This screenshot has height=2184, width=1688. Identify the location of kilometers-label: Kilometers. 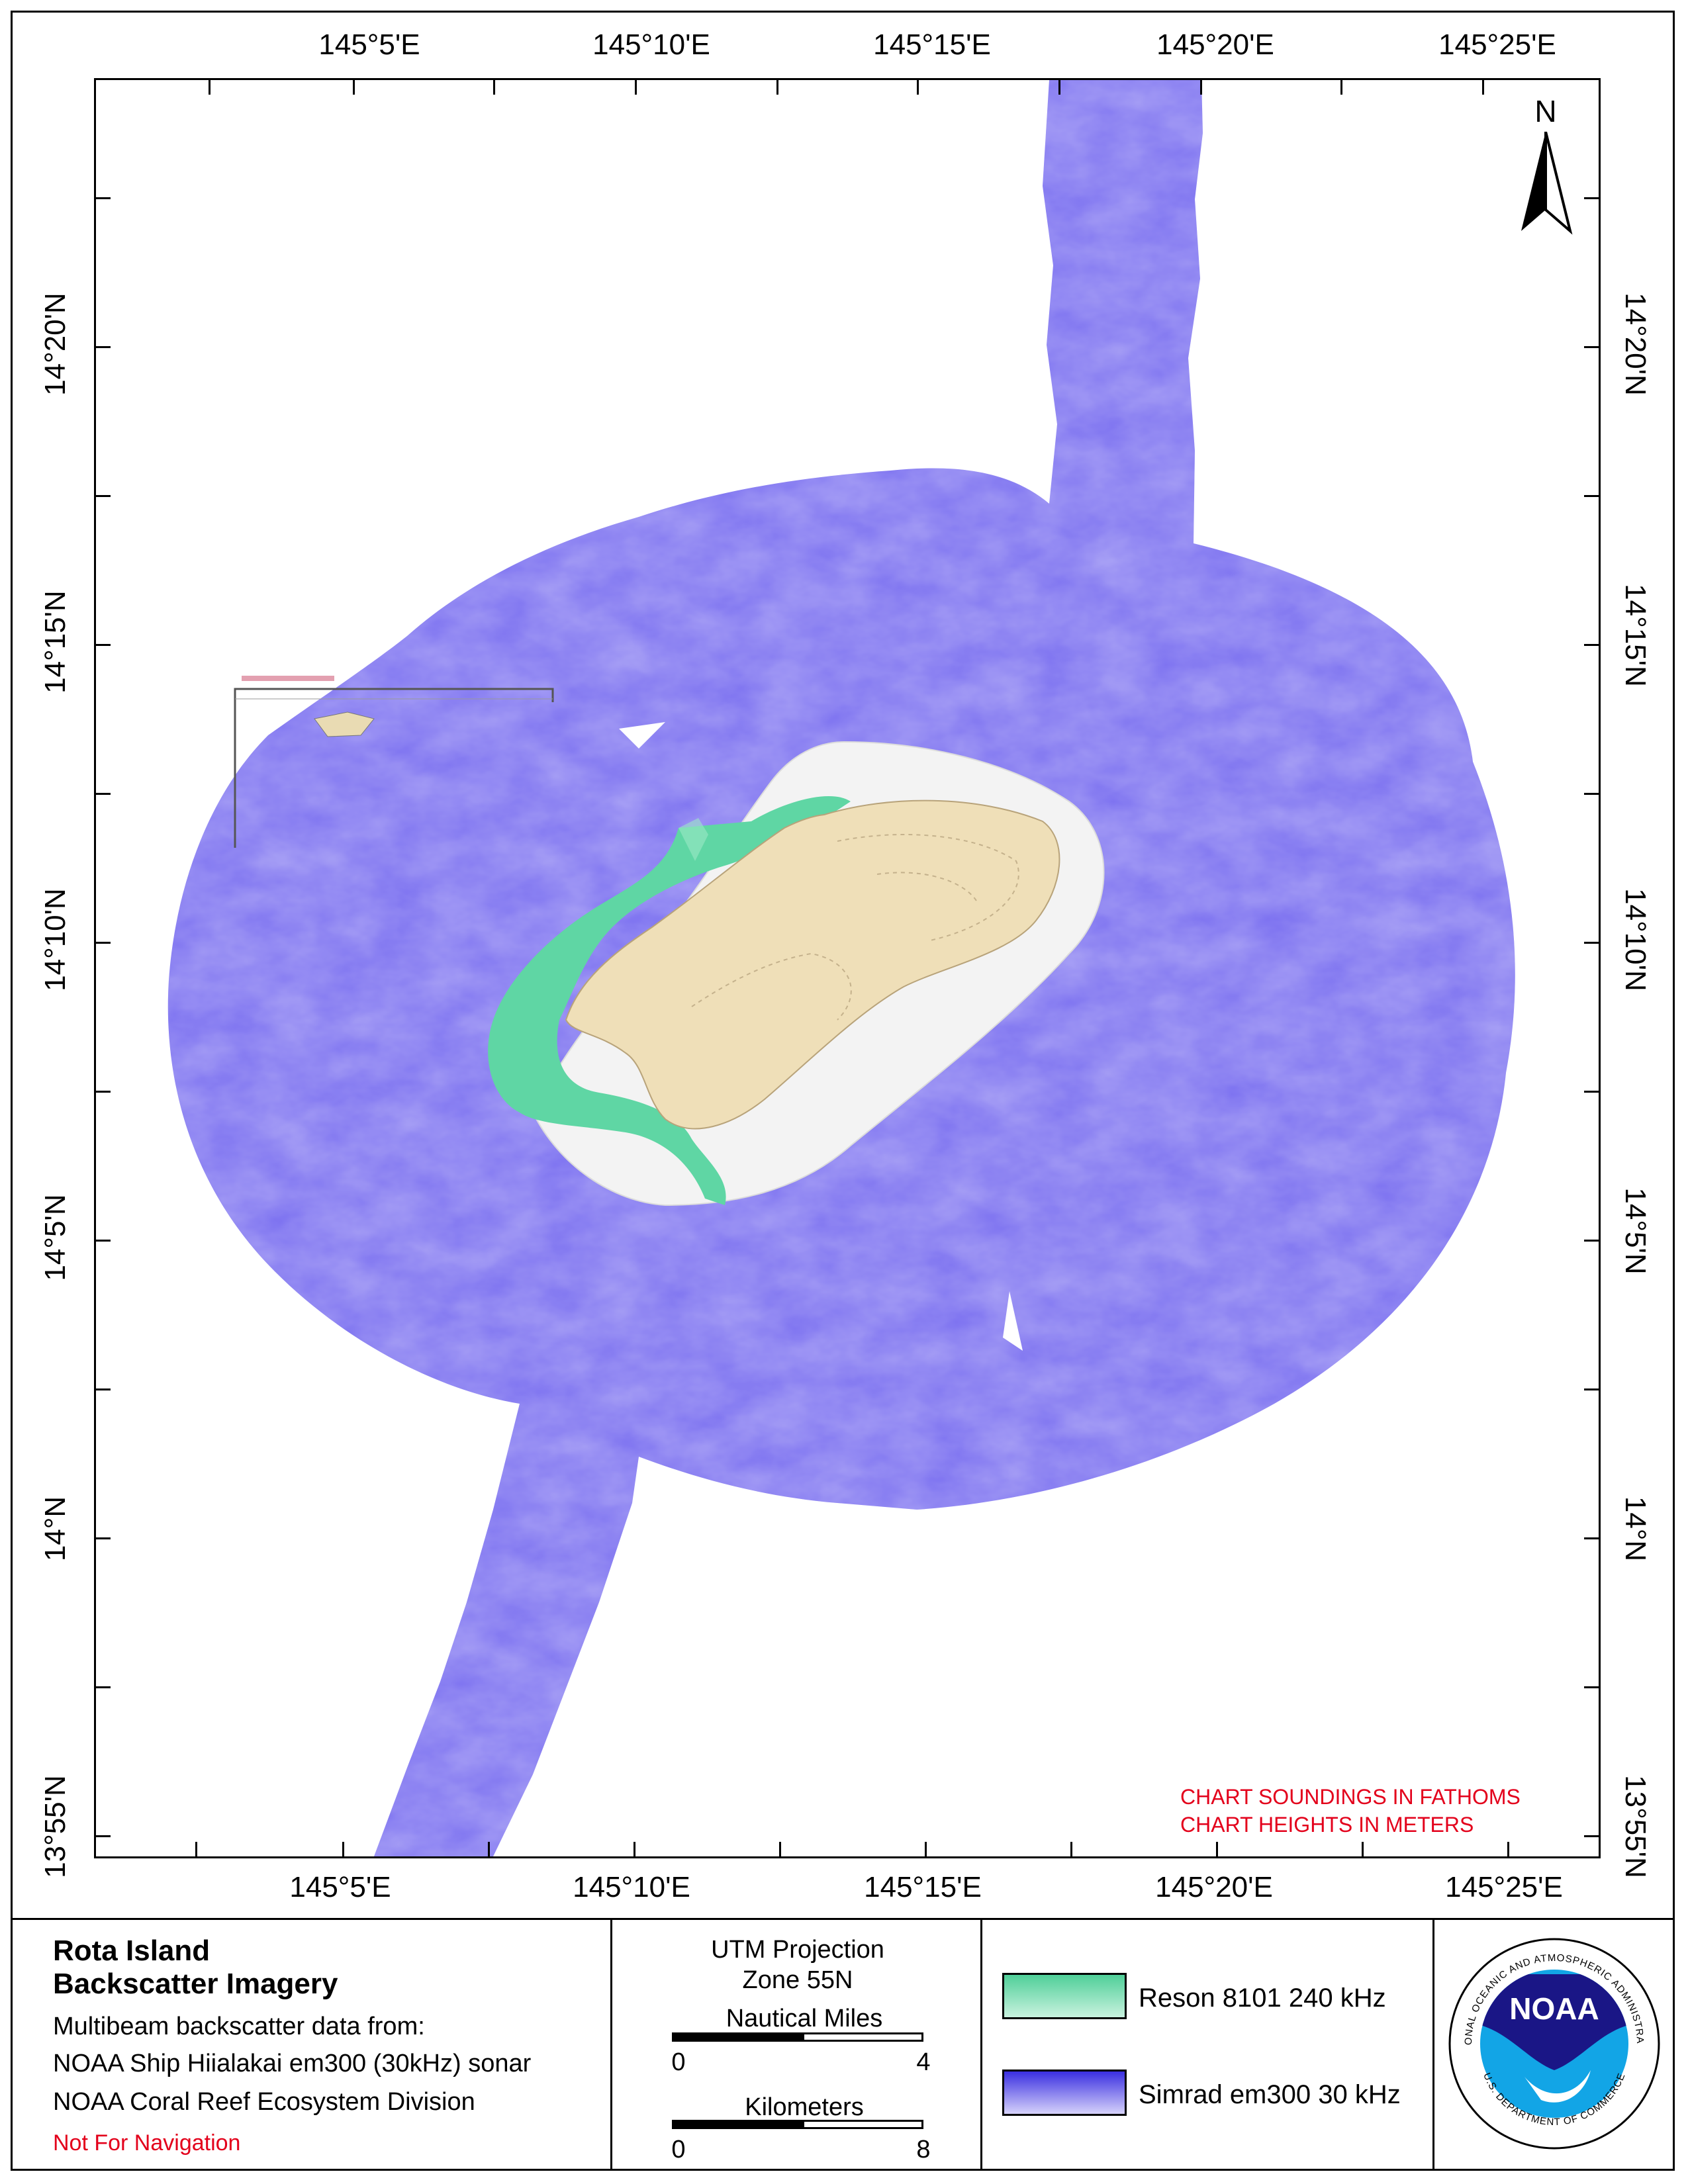
(805, 2107).